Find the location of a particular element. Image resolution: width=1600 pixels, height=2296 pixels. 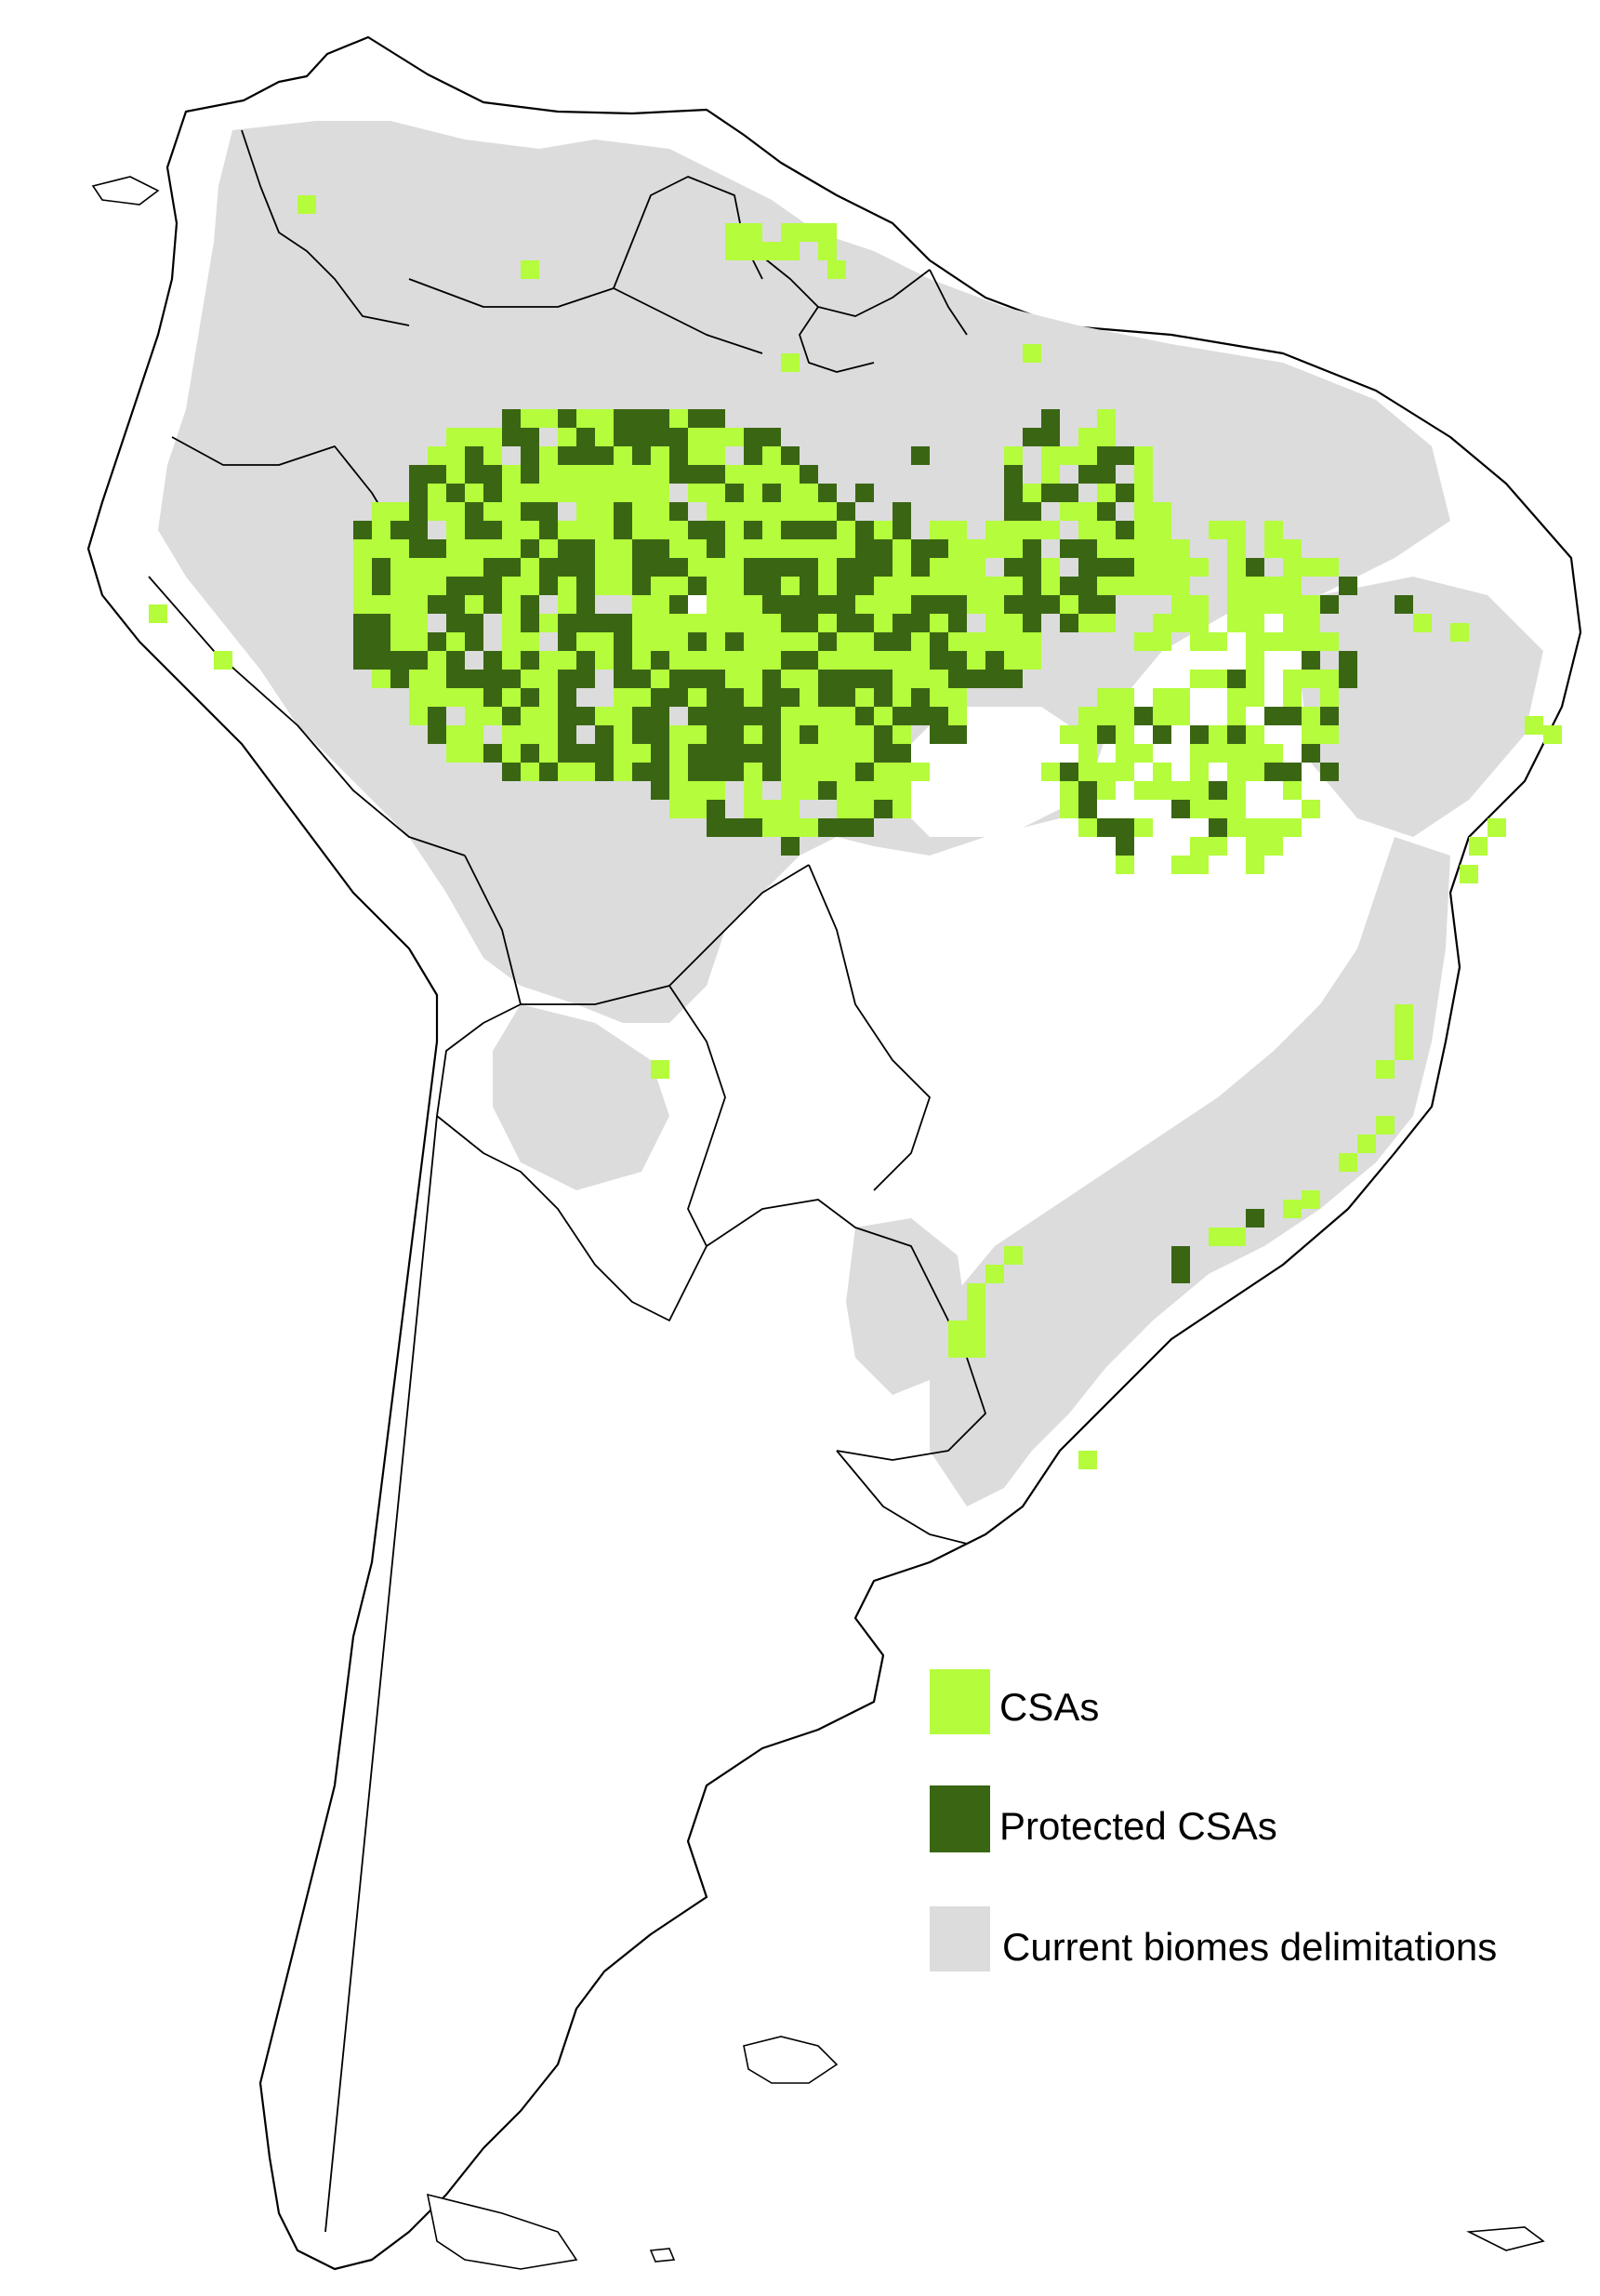

legend-label-csa: CSAs is located at coordinates (1049, 1707).